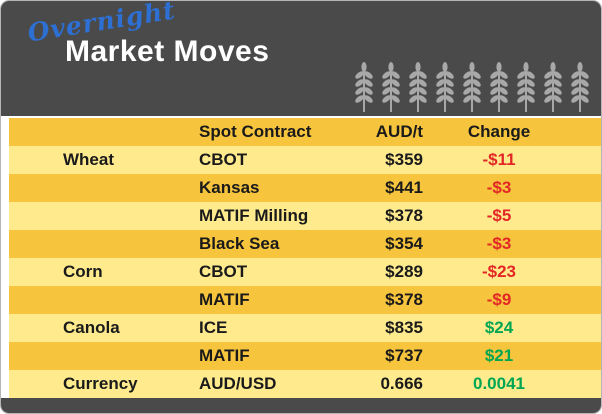 The width and height of the screenshot is (602, 414). What do you see at coordinates (404, 271) in the screenshot?
I see `price-cell: $289` at bounding box center [404, 271].